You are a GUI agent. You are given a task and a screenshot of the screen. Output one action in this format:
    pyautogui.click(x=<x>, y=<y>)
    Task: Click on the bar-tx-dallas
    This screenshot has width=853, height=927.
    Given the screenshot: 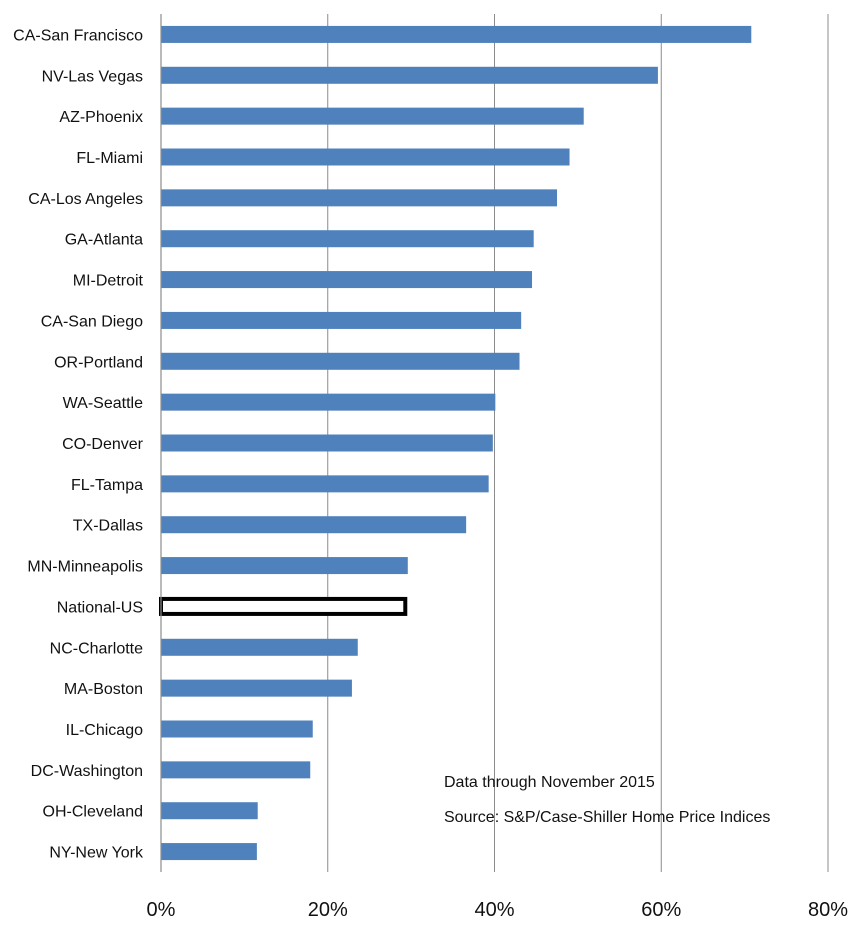 What is the action you would take?
    pyautogui.click(x=314, y=525)
    